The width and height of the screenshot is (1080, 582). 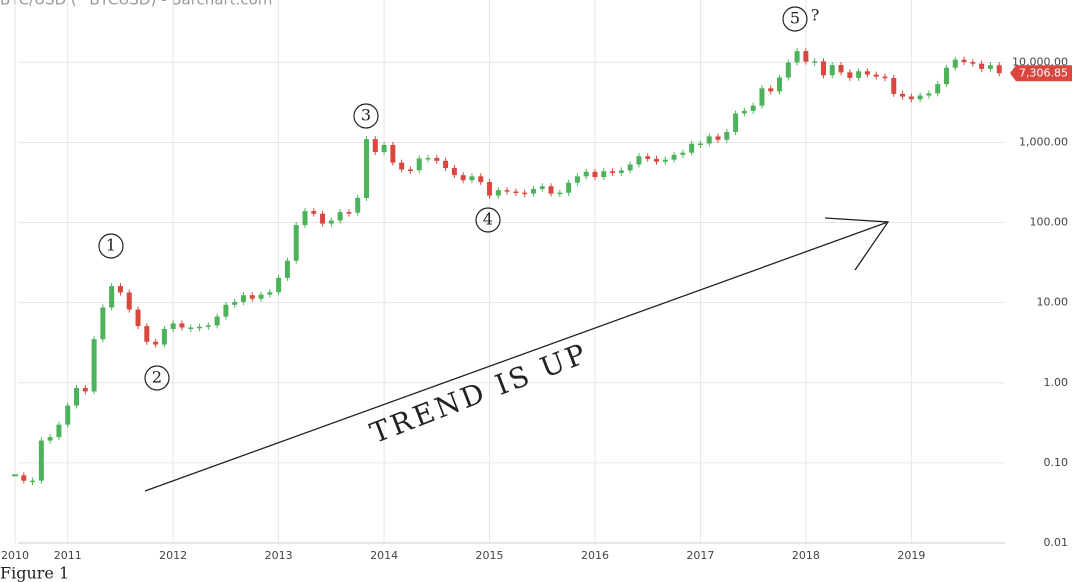 I want to click on x-tick-label: 2017, so click(x=700, y=555).